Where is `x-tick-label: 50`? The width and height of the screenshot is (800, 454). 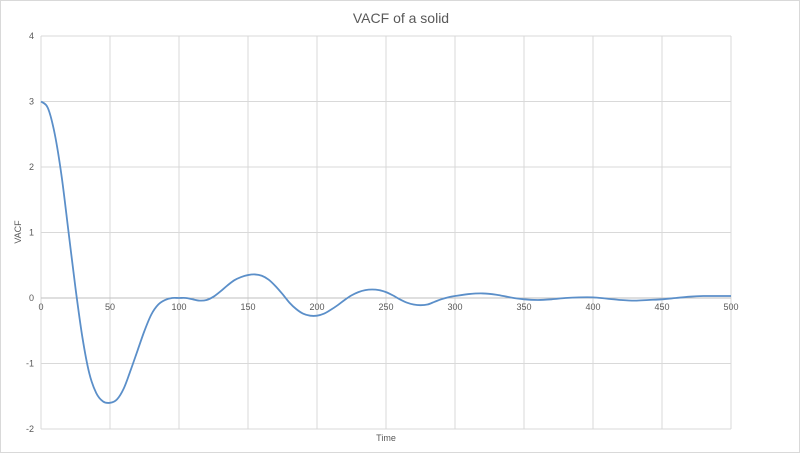
x-tick-label: 50 is located at coordinates (110, 307).